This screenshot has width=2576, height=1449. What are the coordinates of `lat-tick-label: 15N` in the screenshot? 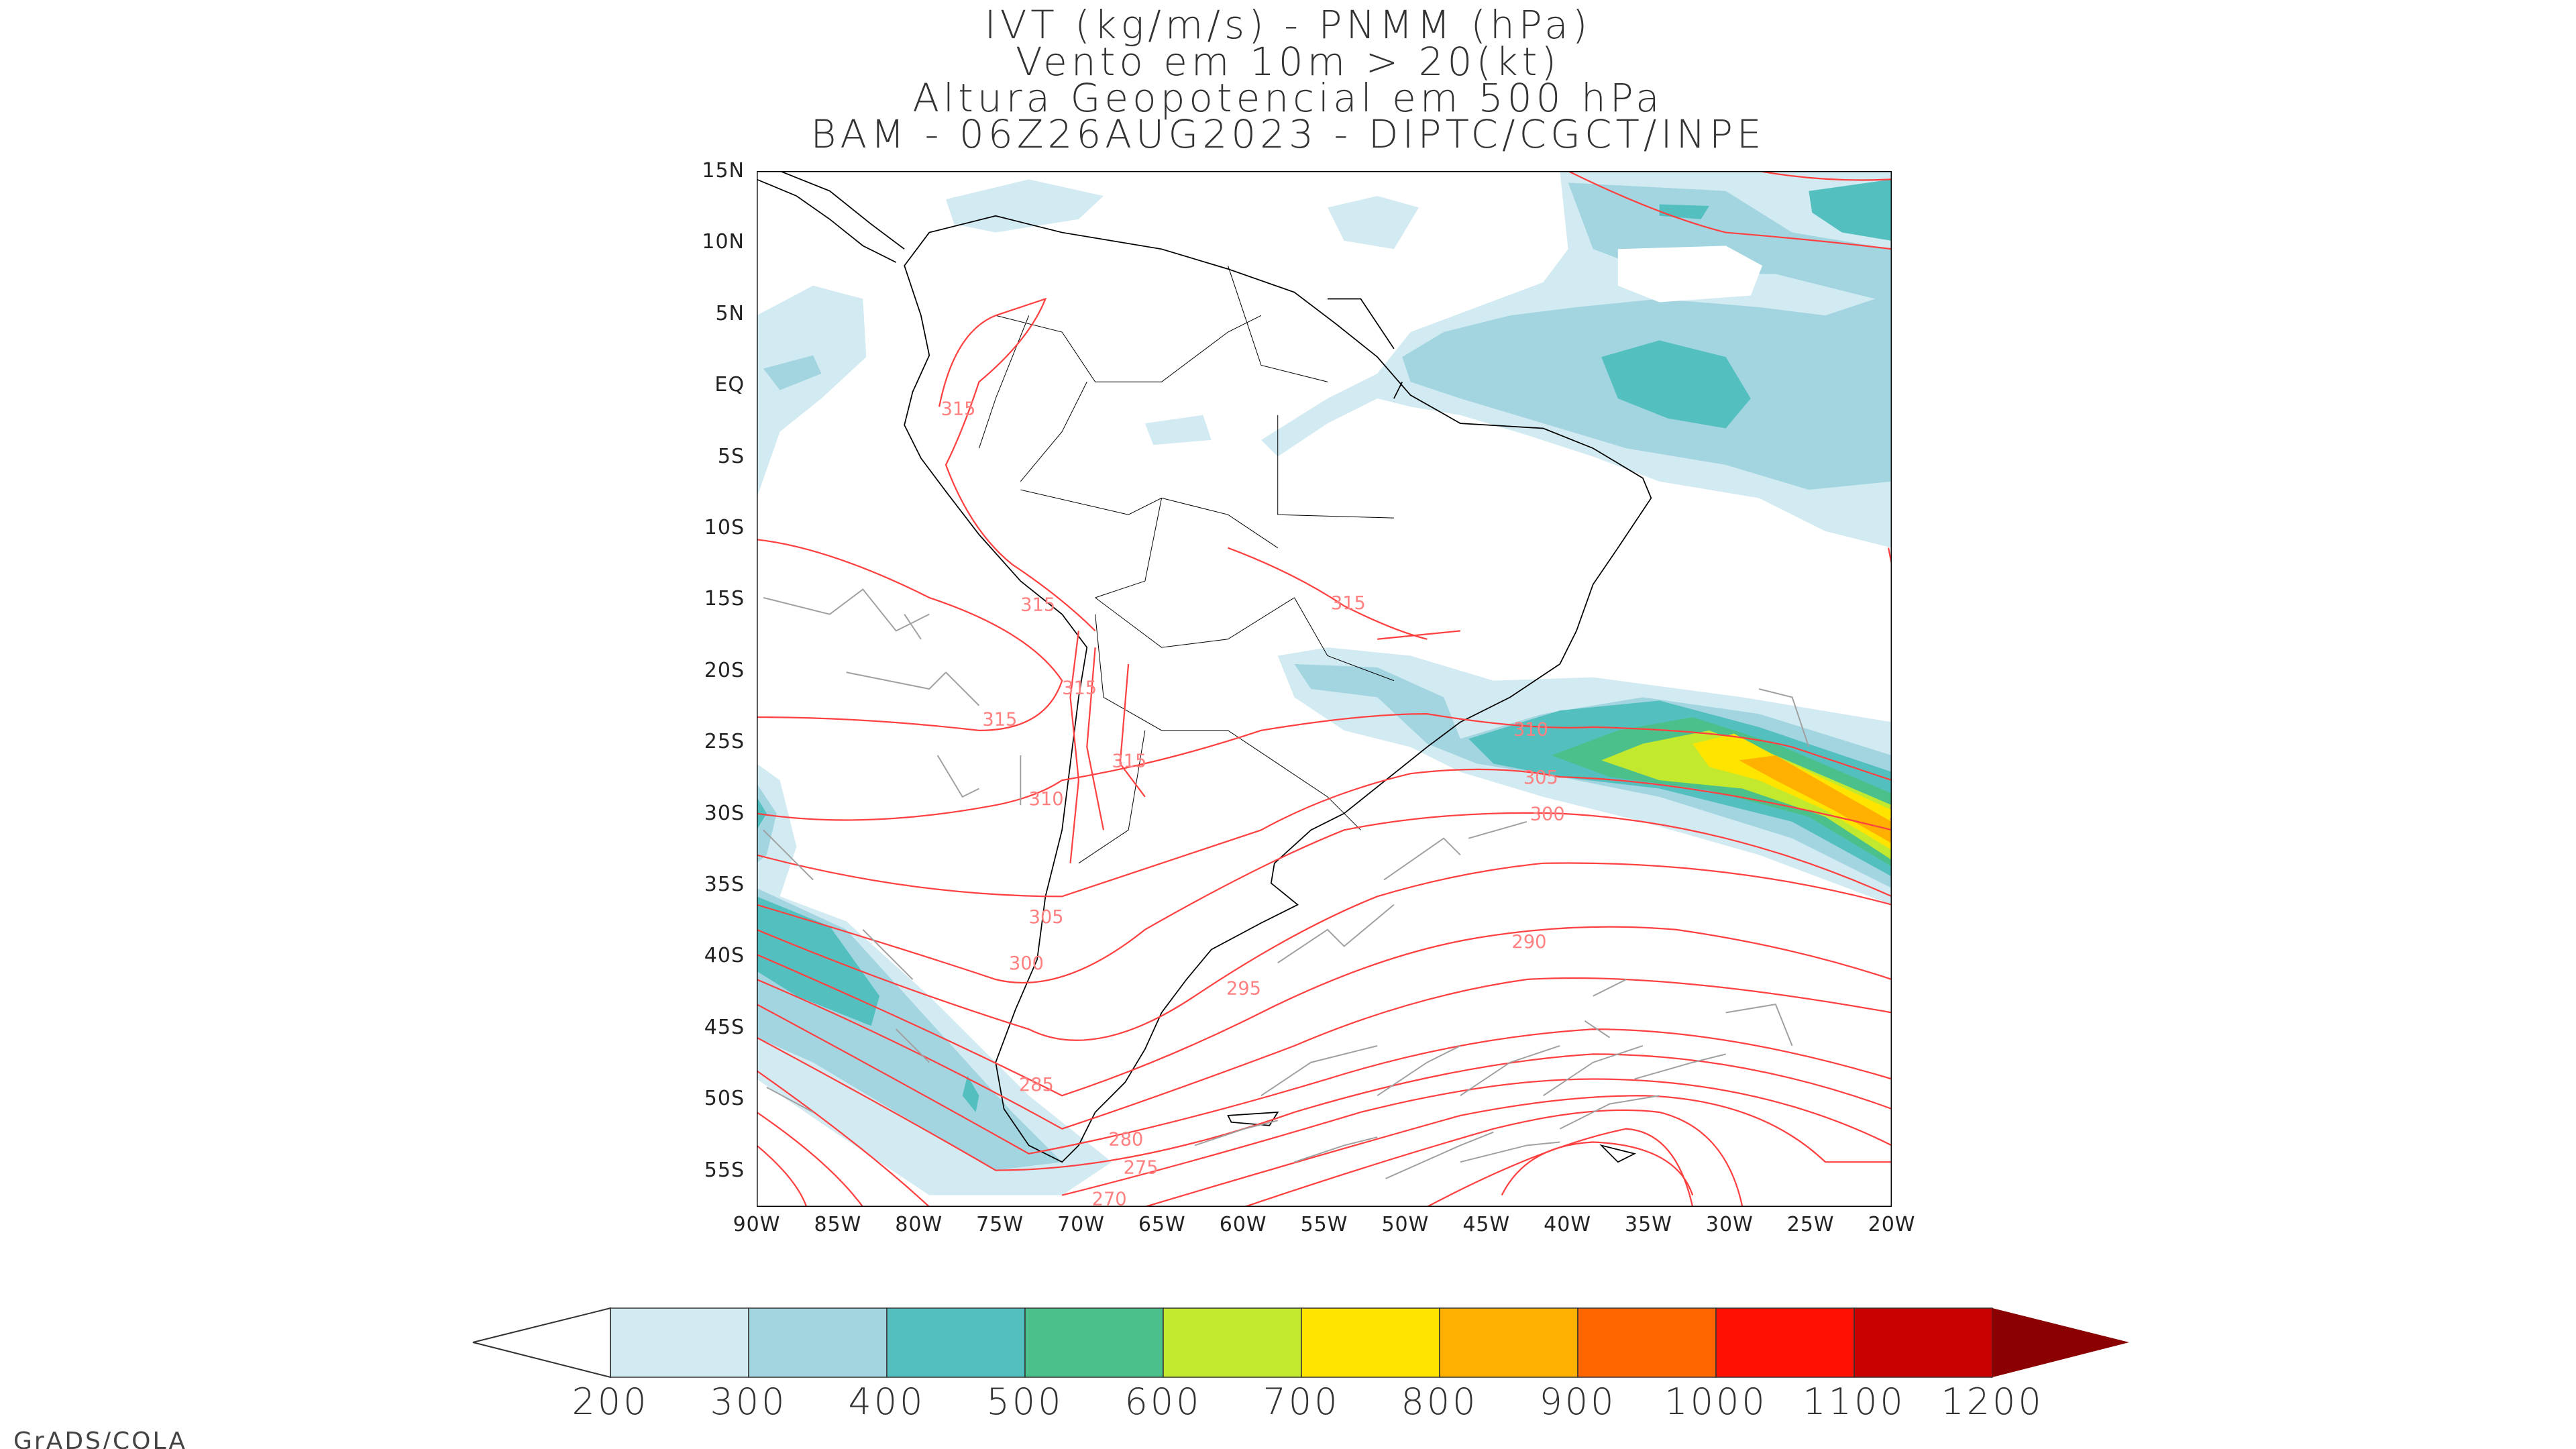 It's located at (723, 170).